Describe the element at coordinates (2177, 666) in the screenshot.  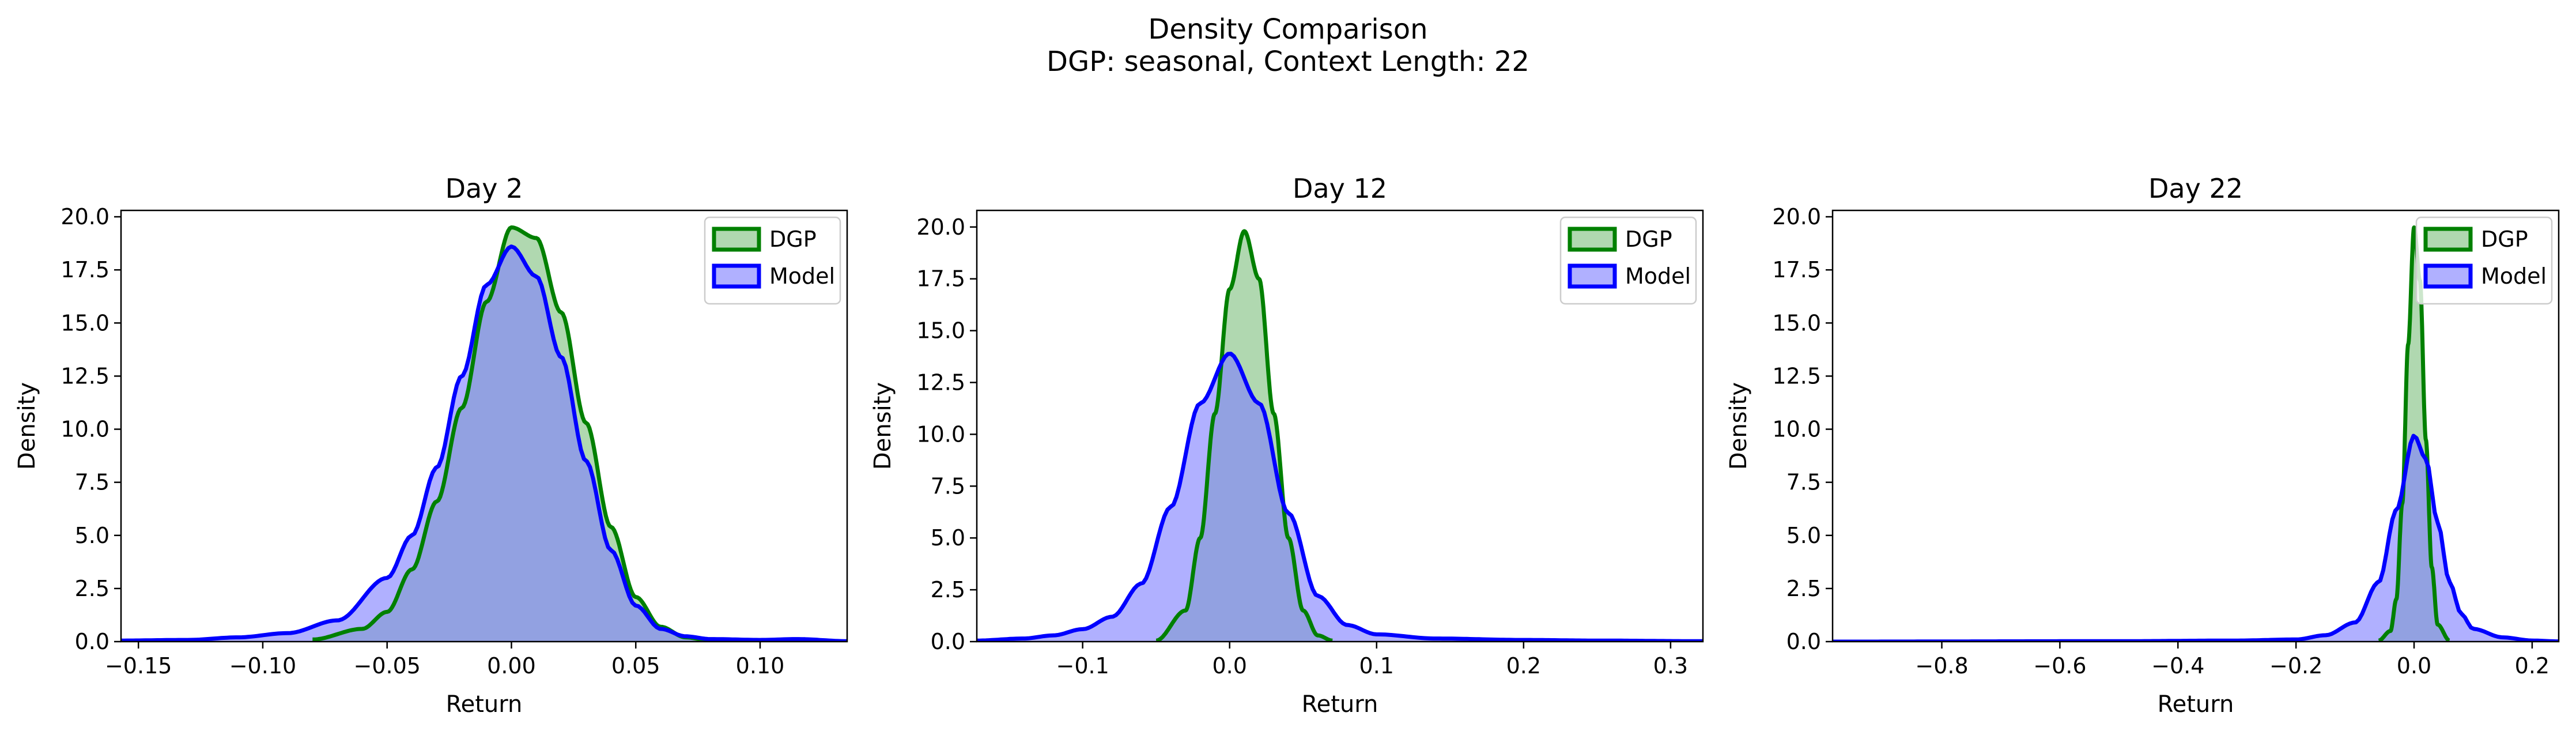
I see `x-tick-label: −0.4` at that location.